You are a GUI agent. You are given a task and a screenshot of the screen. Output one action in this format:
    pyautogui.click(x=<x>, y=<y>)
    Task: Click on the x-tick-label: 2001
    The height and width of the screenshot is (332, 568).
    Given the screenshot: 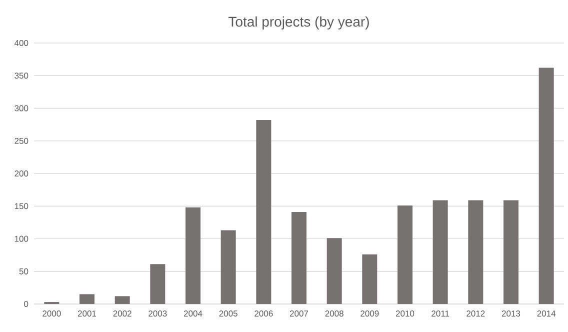 What is the action you would take?
    pyautogui.click(x=87, y=313)
    